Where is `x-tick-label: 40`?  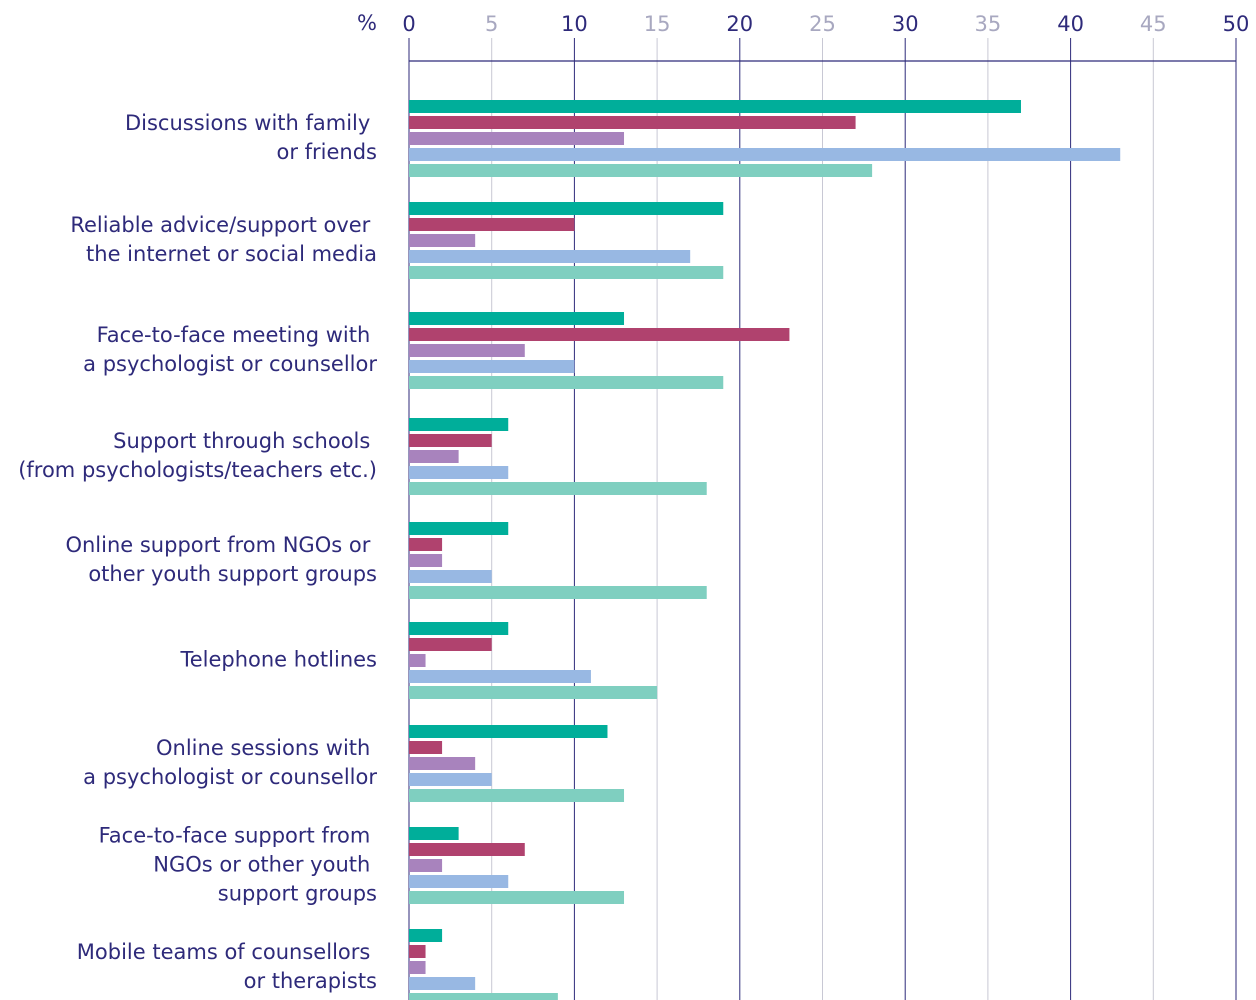 x-tick-label: 40 is located at coordinates (1070, 24).